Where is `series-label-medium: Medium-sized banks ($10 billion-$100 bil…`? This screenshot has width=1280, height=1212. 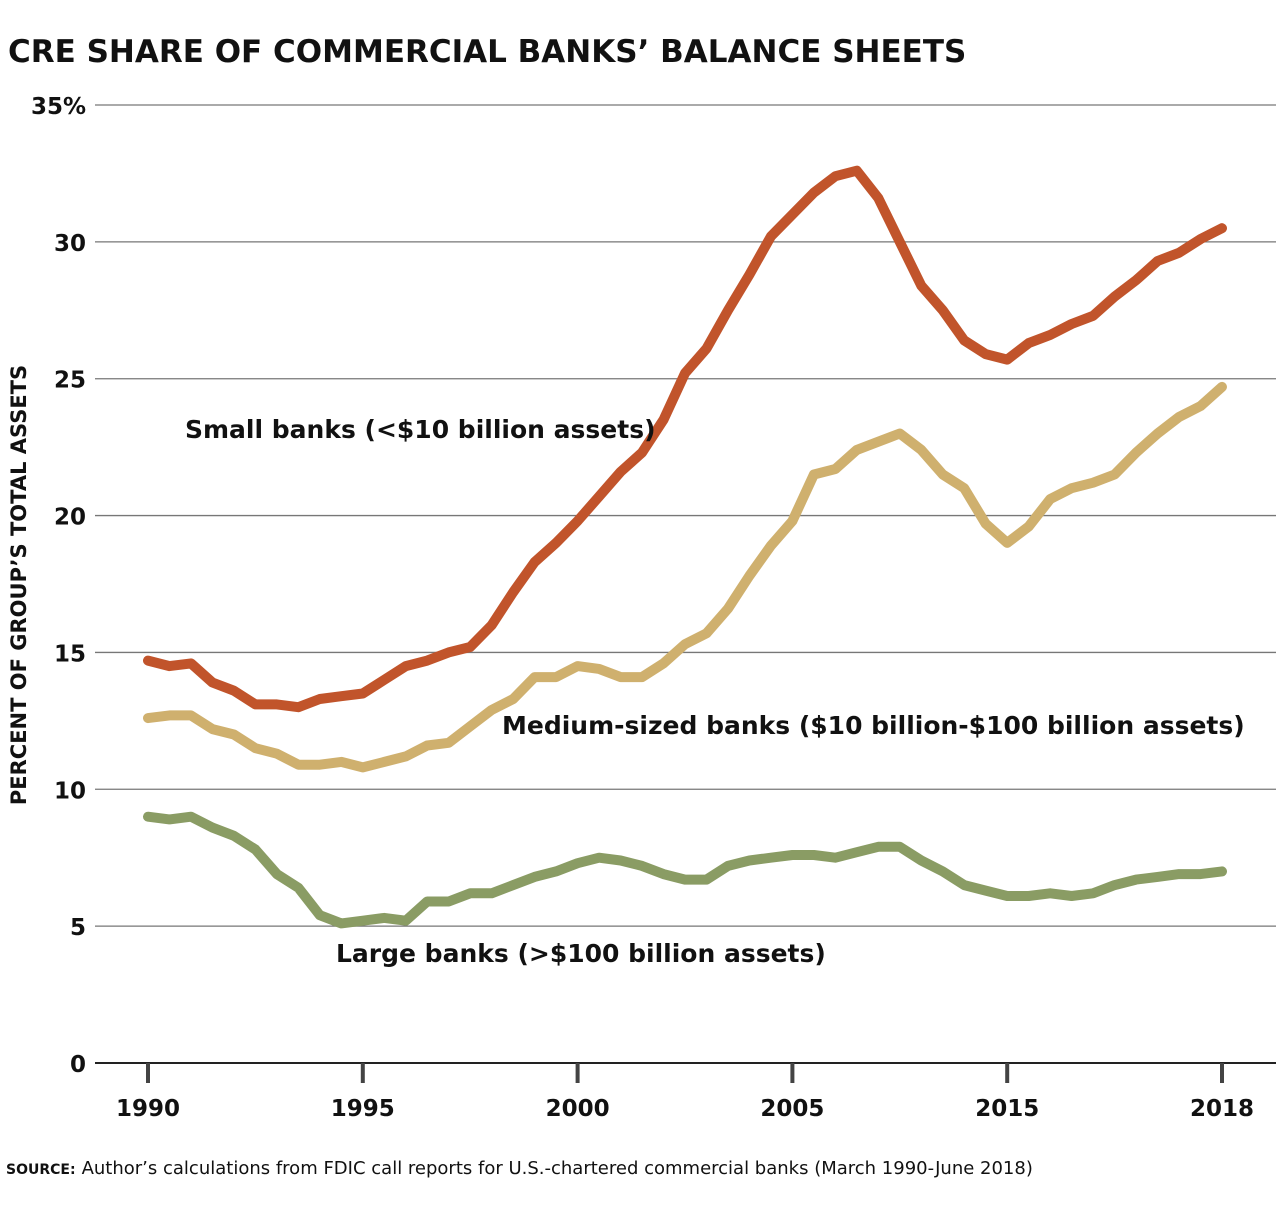
series-label-medium: Medium-sized banks ($10 billion-$100 bil… is located at coordinates (873, 725).